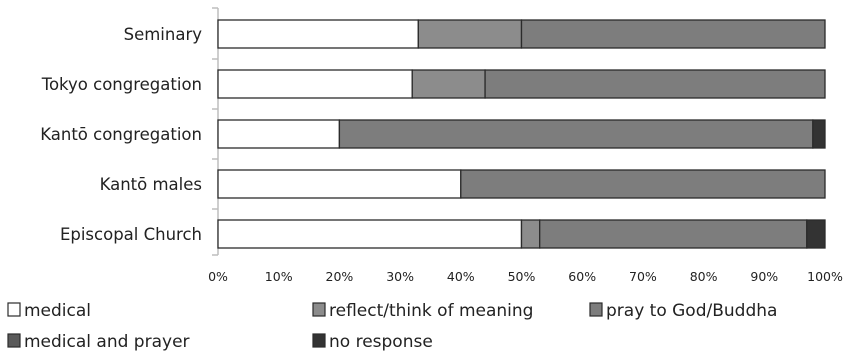 The width and height of the screenshot is (846, 359). Describe the element at coordinates (704, 276) in the screenshot. I see `x-tick-label: 80%` at that location.